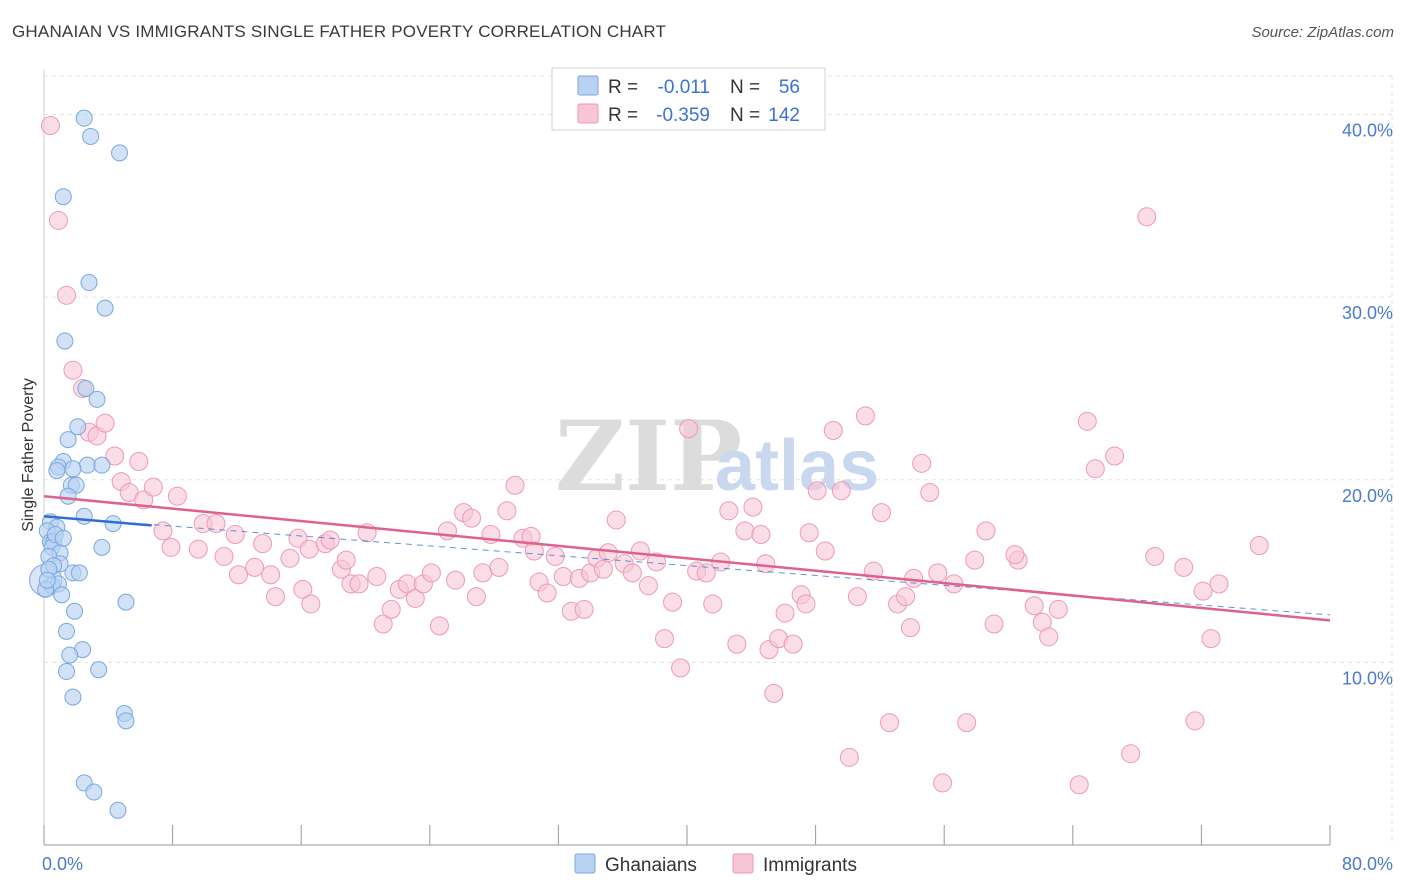 The height and width of the screenshot is (892, 1406). Describe the element at coordinates (1367, 405) in the screenshot. I see `y-tick-labels: 10.0% 20.0% 30.0% 40.0%` at that location.